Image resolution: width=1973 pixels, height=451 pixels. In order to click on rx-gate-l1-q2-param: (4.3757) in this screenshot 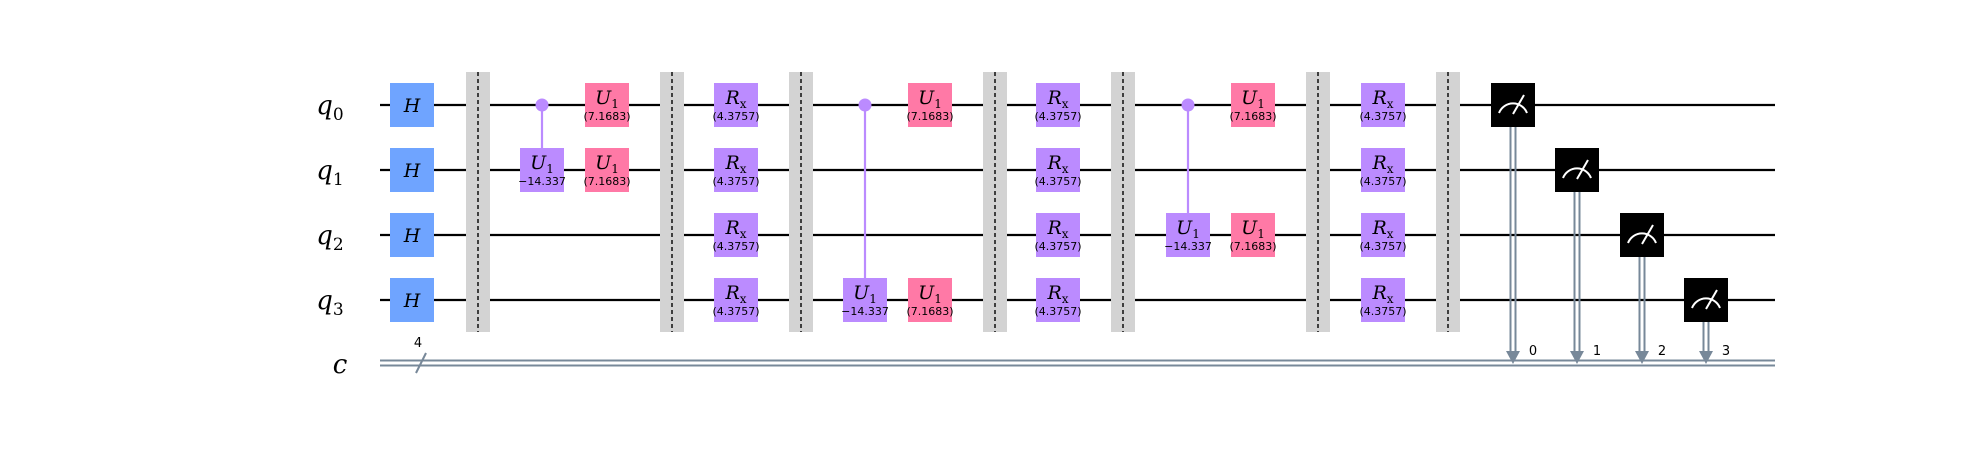, I will do `click(735, 246)`.